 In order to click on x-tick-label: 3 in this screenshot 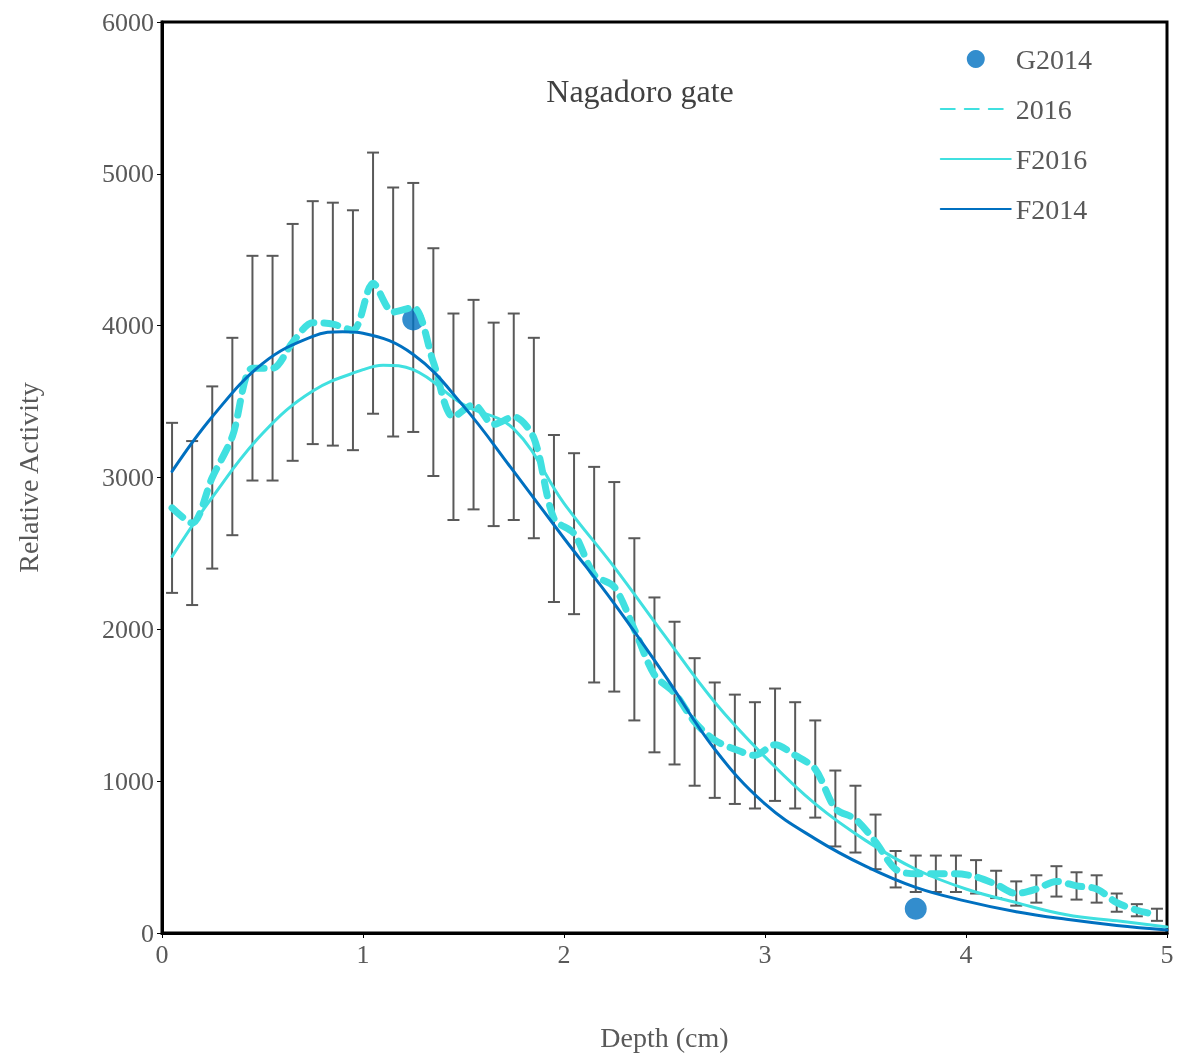, I will do `click(765, 954)`.